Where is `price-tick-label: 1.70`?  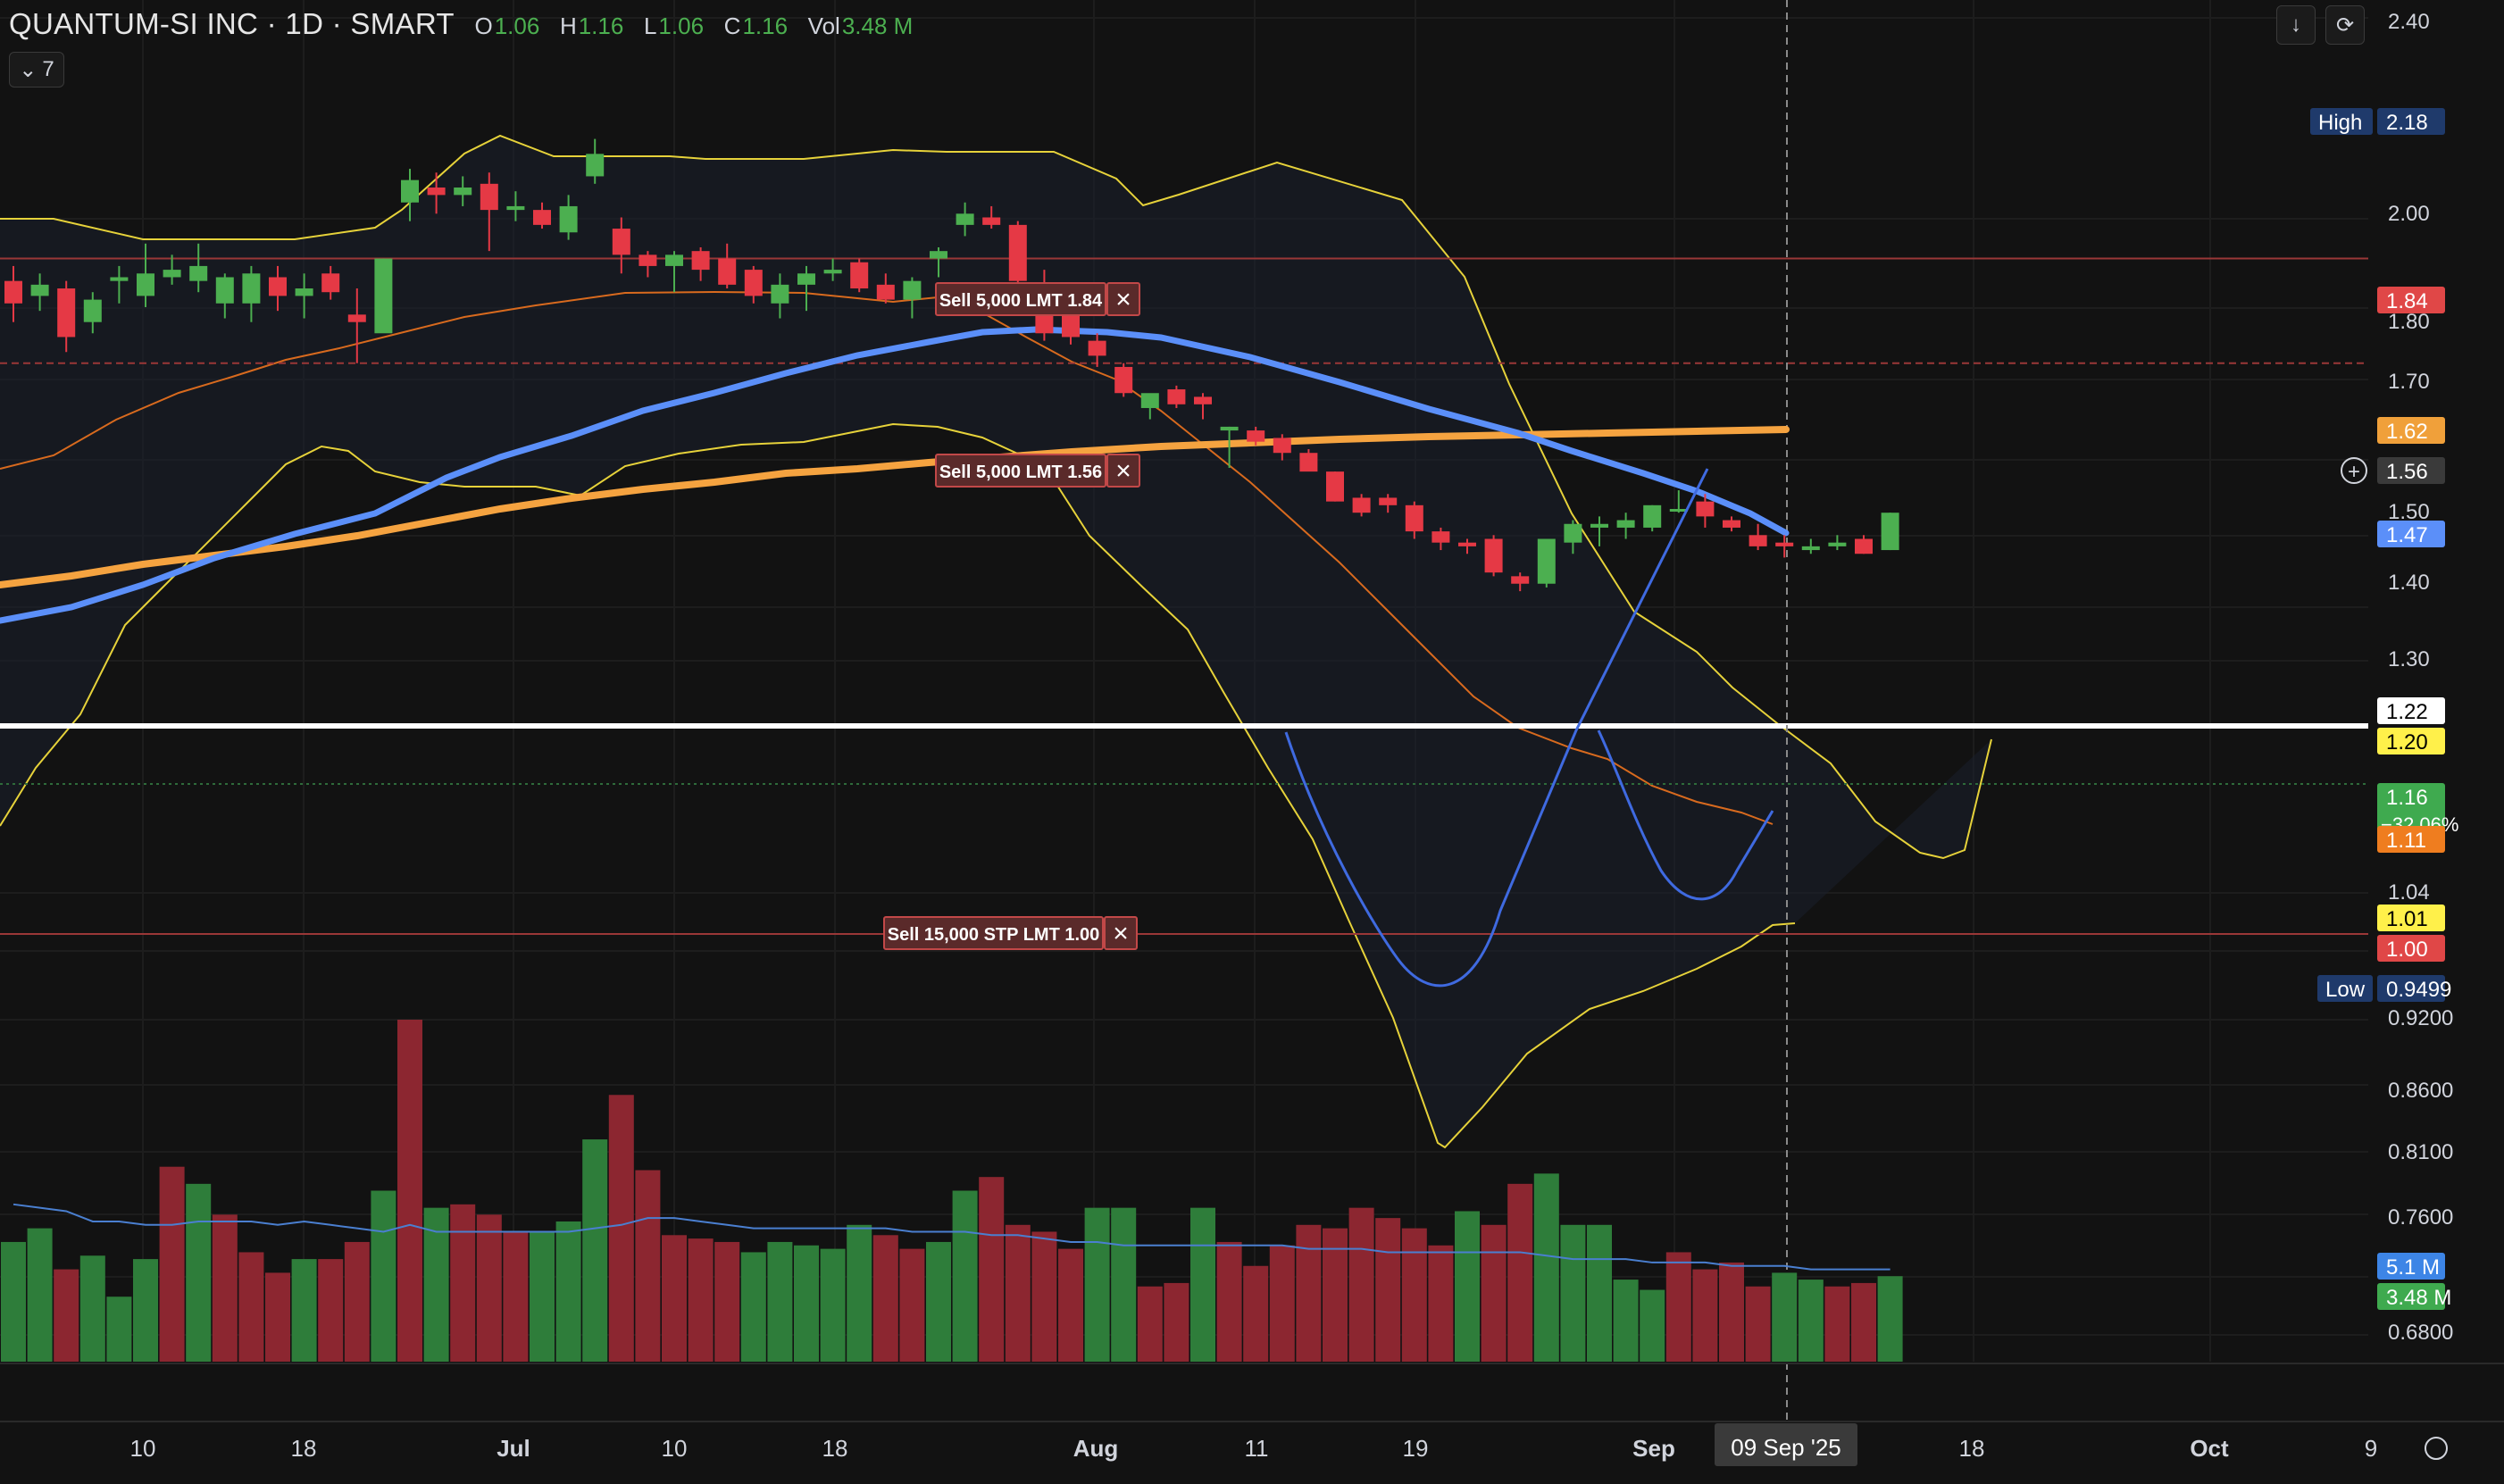
price-tick-label: 1.70 is located at coordinates (2409, 382).